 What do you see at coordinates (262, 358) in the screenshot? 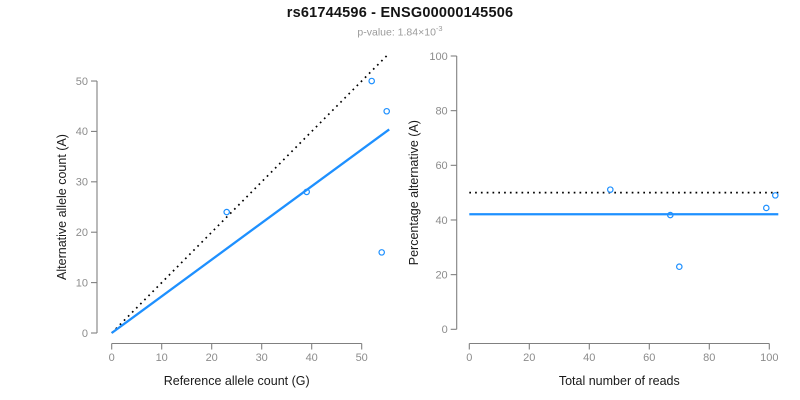
I see `left-x-tick-label: 30` at bounding box center [262, 358].